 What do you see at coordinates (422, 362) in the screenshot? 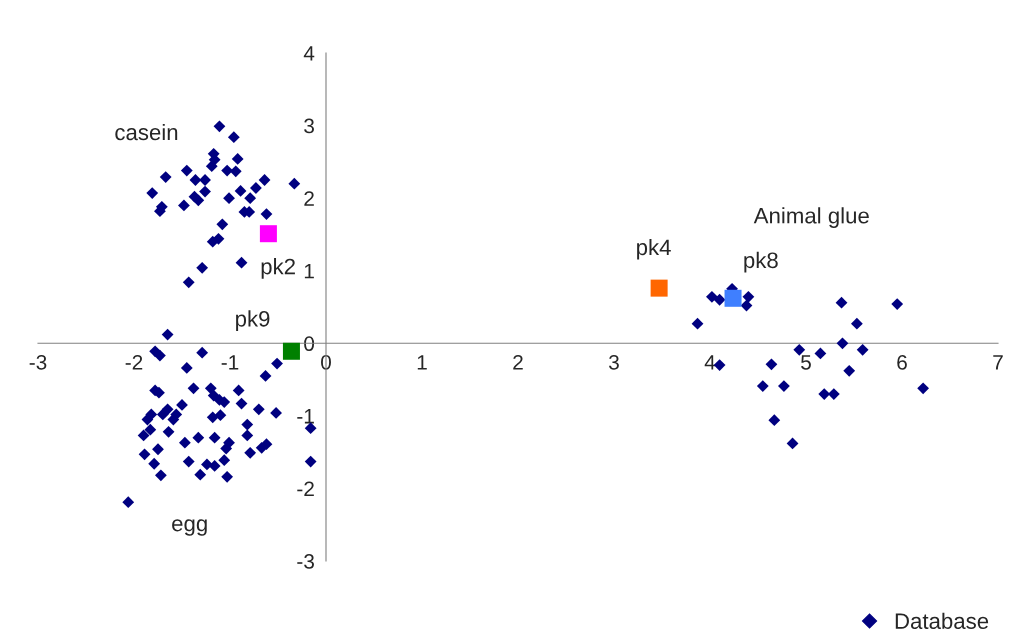
I see `x-tick-label: 1` at bounding box center [422, 362].